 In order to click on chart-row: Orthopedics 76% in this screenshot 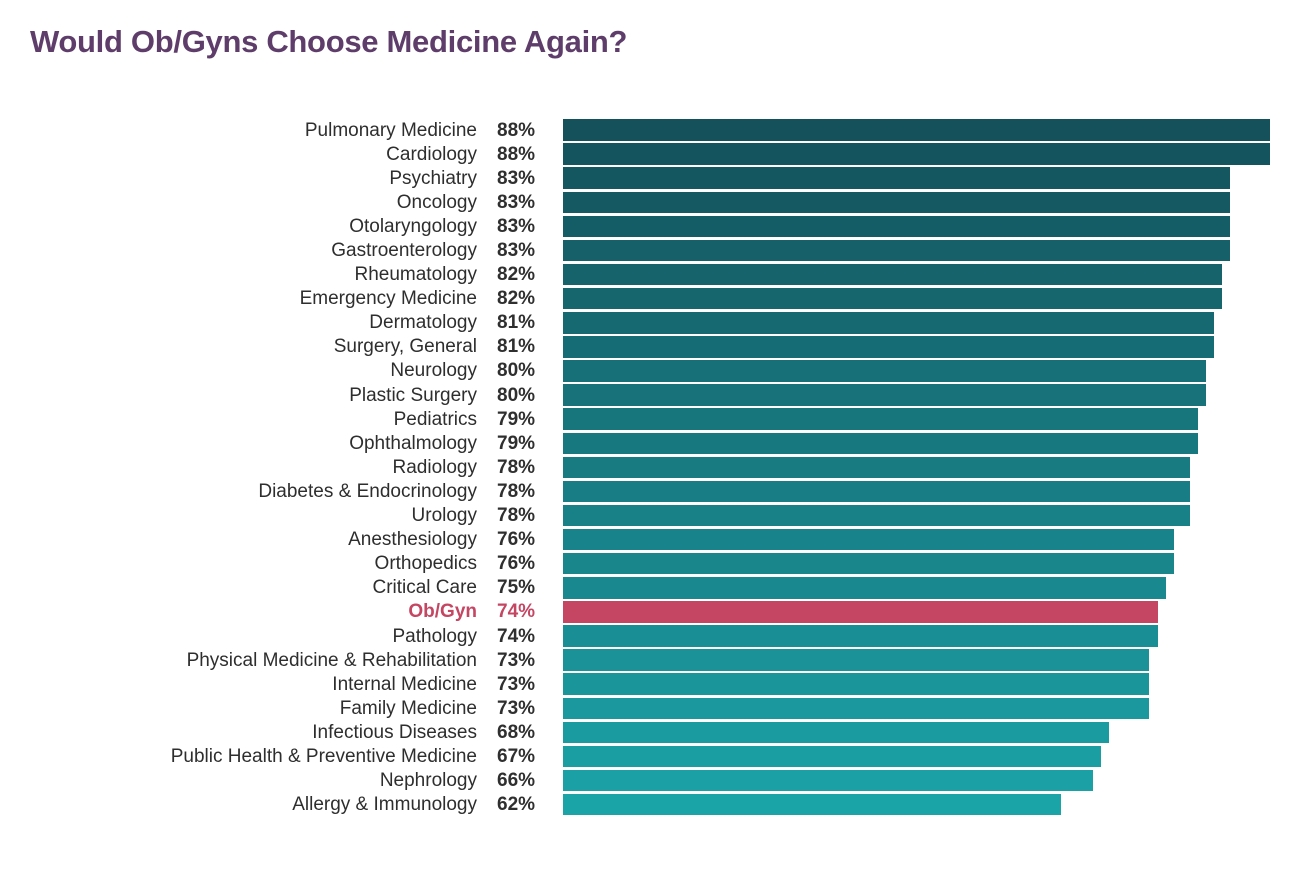, I will do `click(650, 564)`.